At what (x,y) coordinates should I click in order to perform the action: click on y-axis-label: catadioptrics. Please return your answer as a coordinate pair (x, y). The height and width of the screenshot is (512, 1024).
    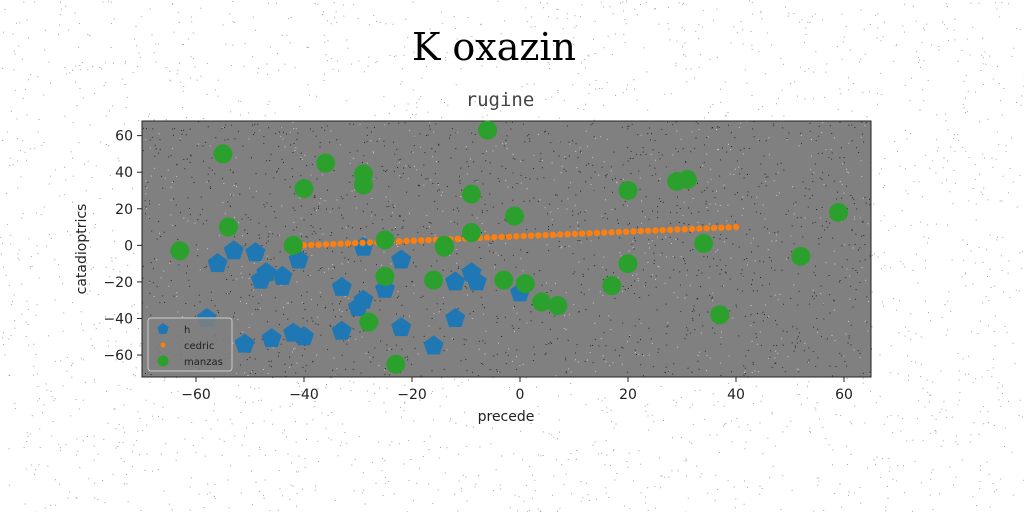
    Looking at the image, I should click on (82, 249).